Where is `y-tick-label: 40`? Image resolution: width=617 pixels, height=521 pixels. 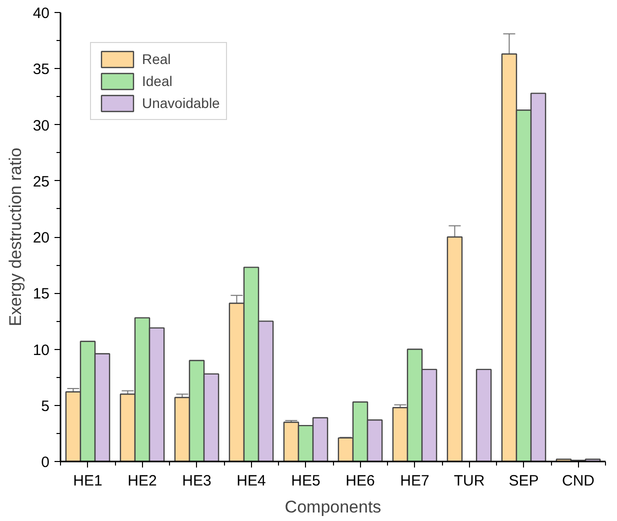 y-tick-label: 40 is located at coordinates (41, 13).